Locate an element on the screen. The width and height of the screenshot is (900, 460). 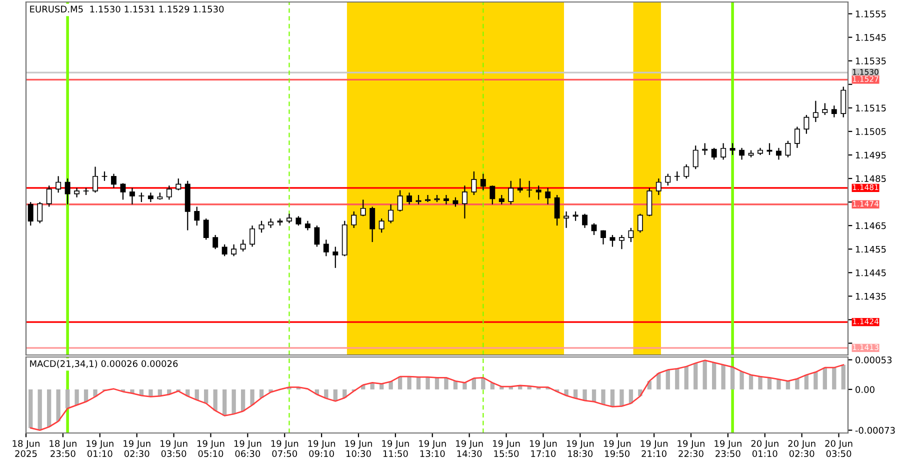
x-tick-label: 19 Jun 10:30 is located at coordinates (358, 449).